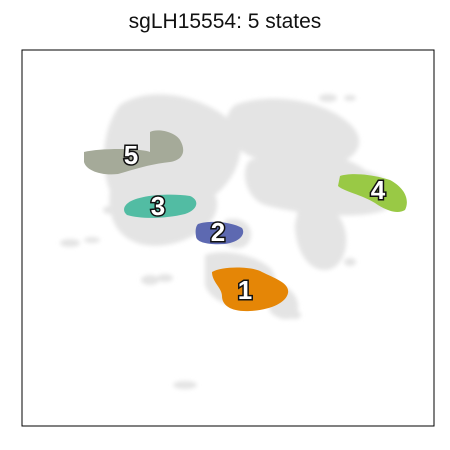 The width and height of the screenshot is (450, 450). I want to click on state-label-4: 4, so click(378, 190).